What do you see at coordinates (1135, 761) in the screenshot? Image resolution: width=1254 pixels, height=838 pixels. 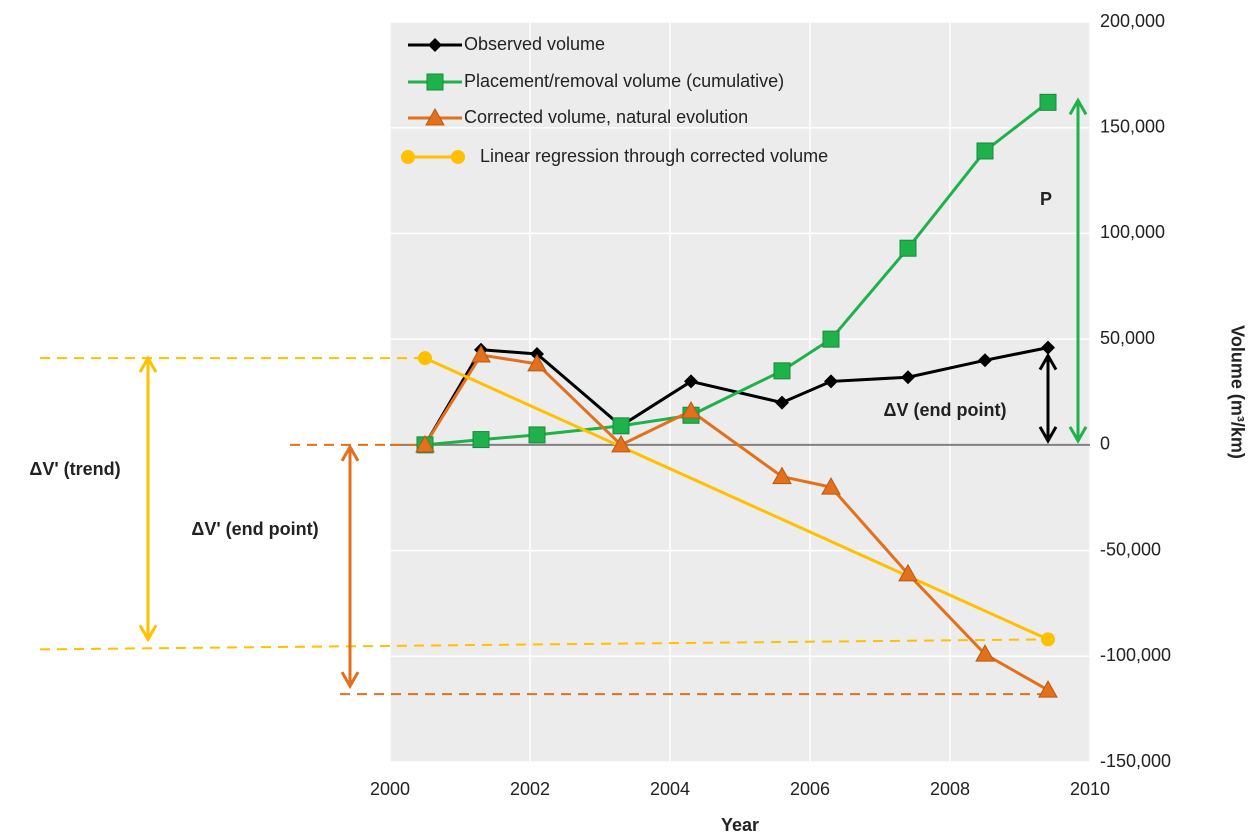 I see `y-tick-label: -150,000` at bounding box center [1135, 761].